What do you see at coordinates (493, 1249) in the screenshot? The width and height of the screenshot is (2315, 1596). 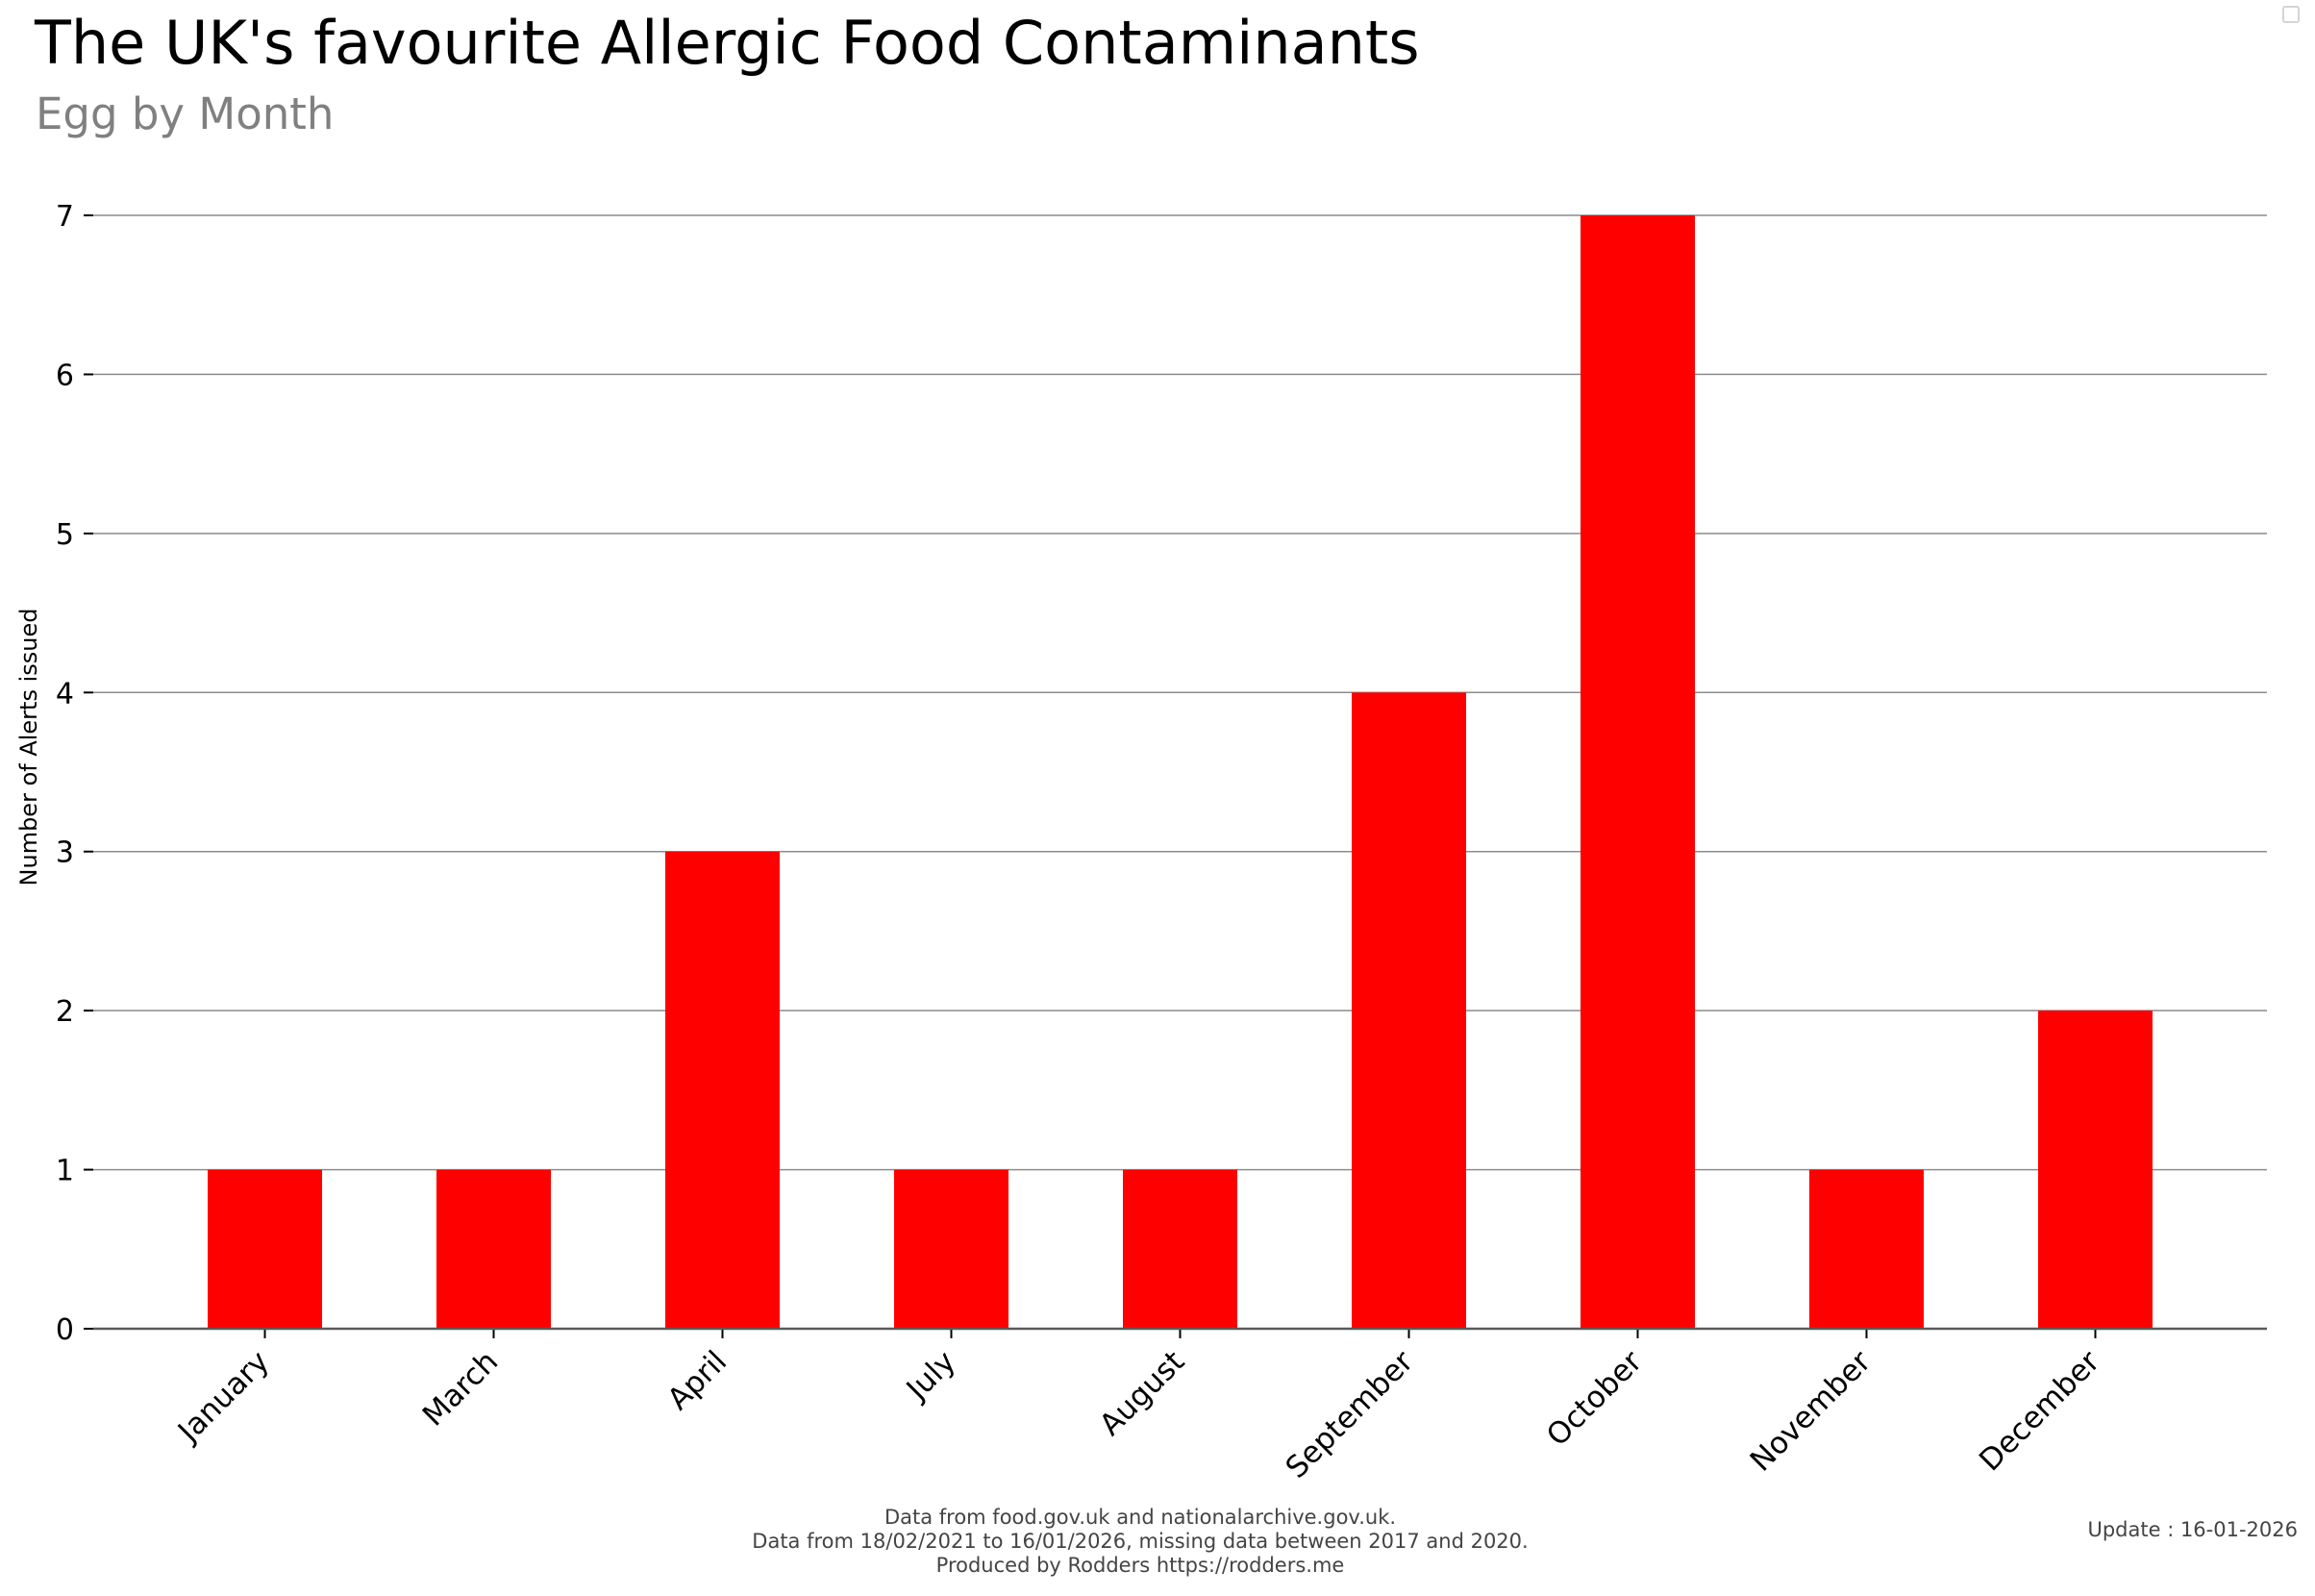 I see `bar-march` at bounding box center [493, 1249].